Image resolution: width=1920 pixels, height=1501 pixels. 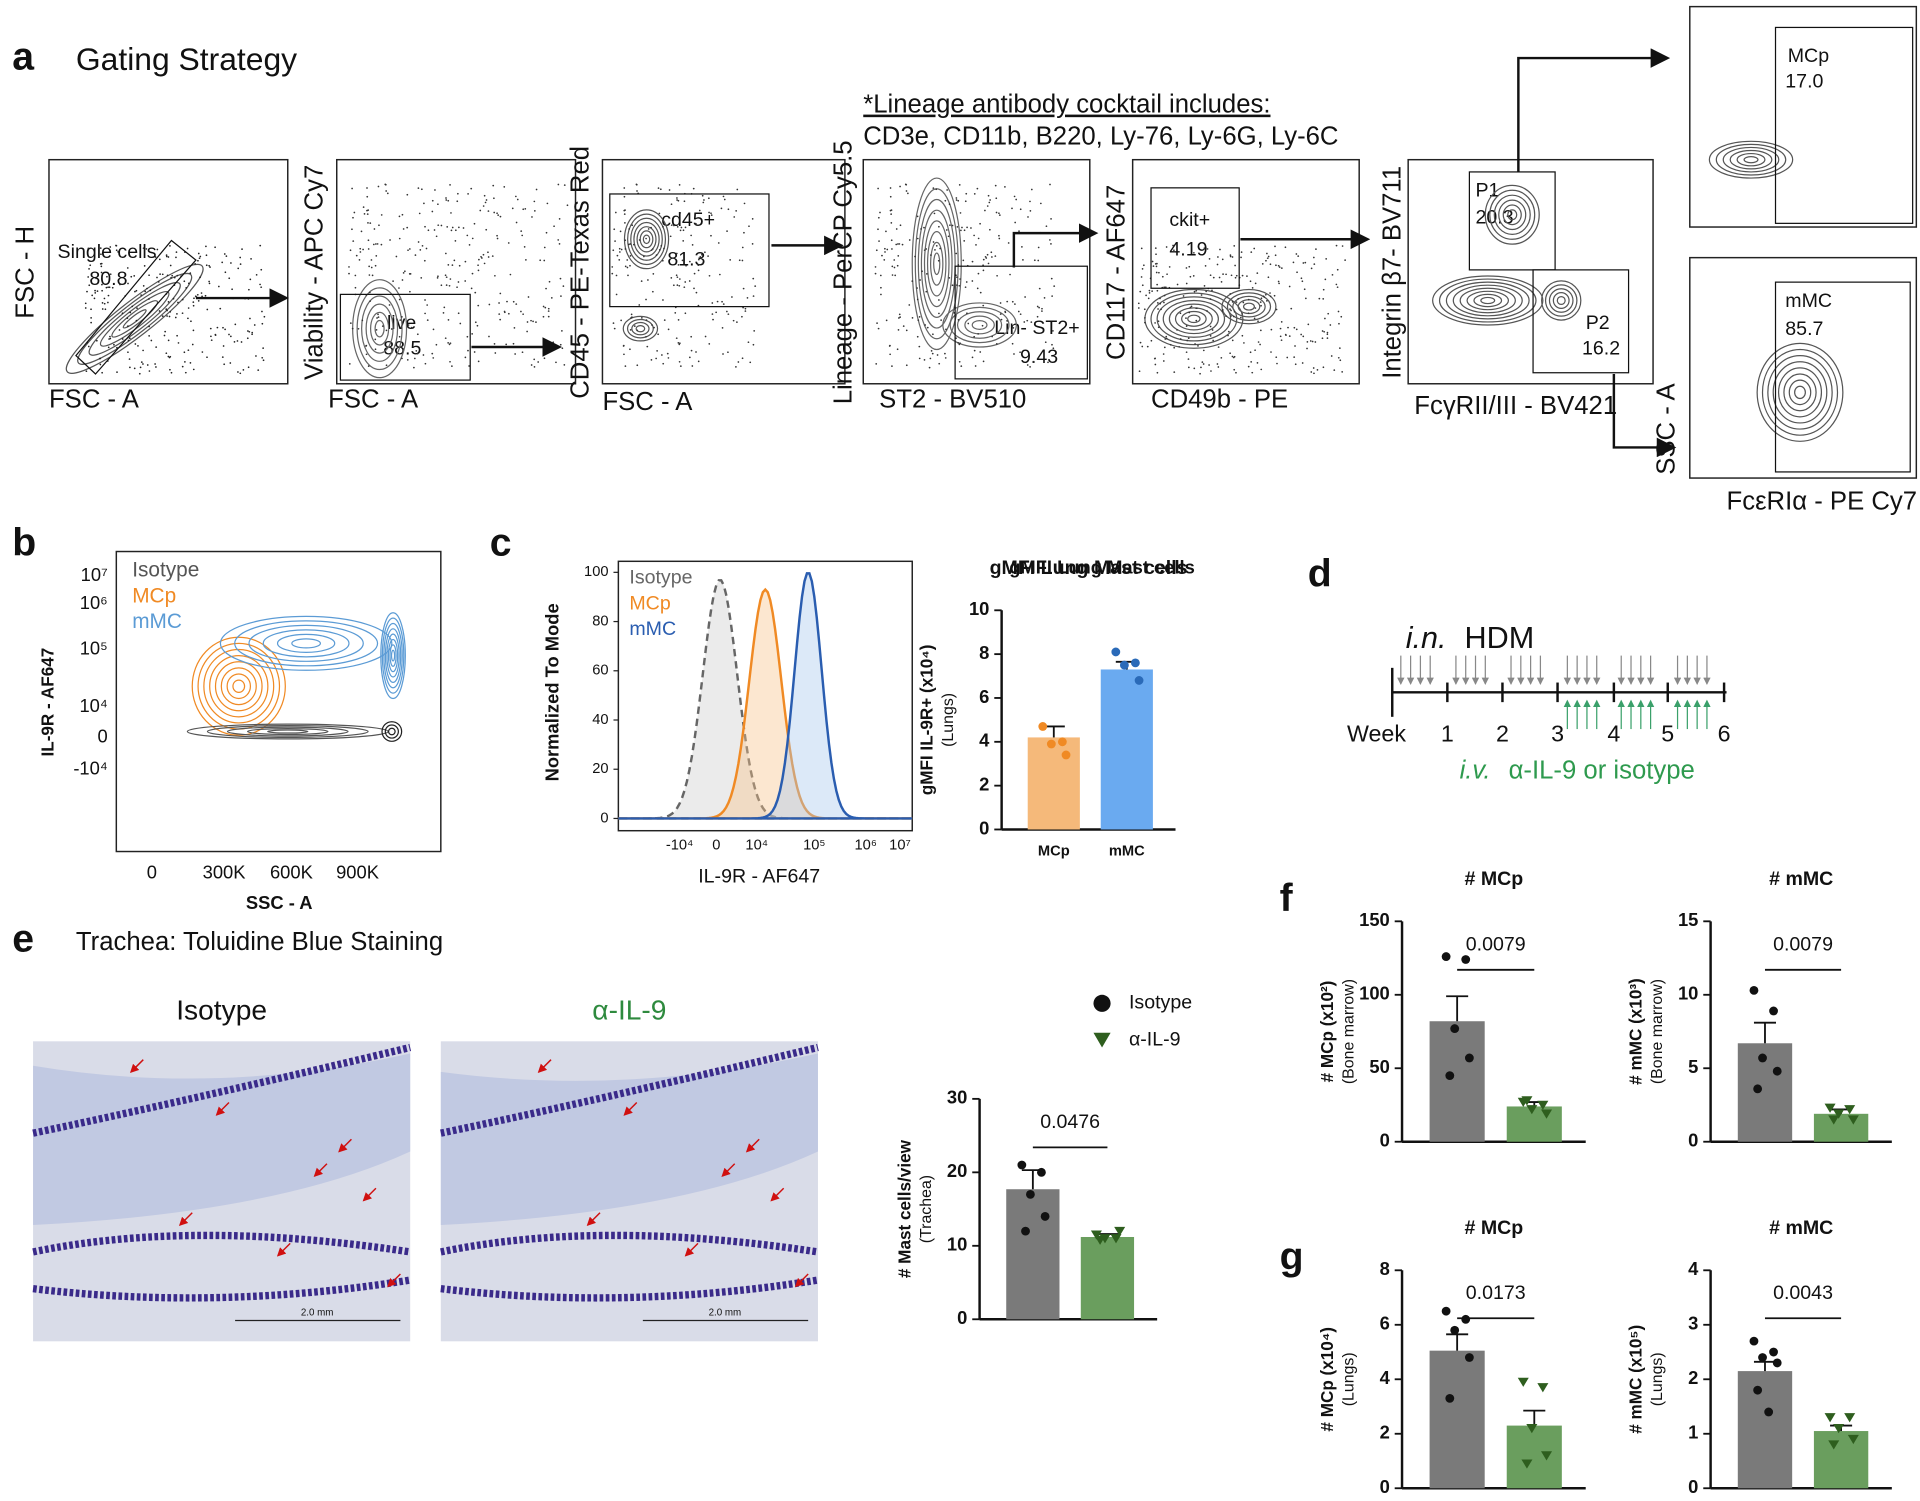 What do you see at coordinates (1494, 1228) in the screenshot?
I see `chart-title: # MCp` at bounding box center [1494, 1228].